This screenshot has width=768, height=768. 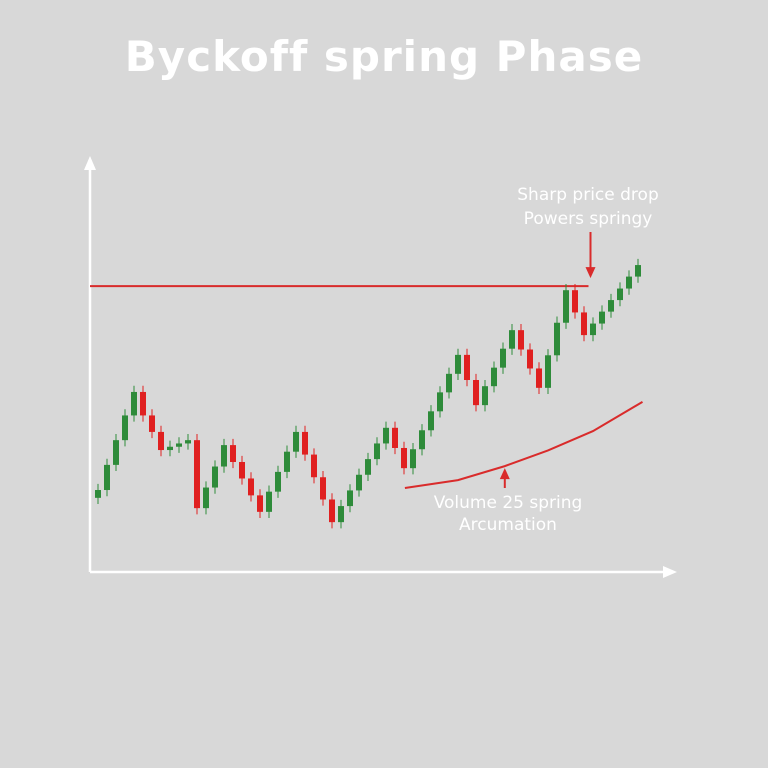 What do you see at coordinates (508, 503) in the screenshot?
I see `annotation-volume-line1: Volume 25 spring` at bounding box center [508, 503].